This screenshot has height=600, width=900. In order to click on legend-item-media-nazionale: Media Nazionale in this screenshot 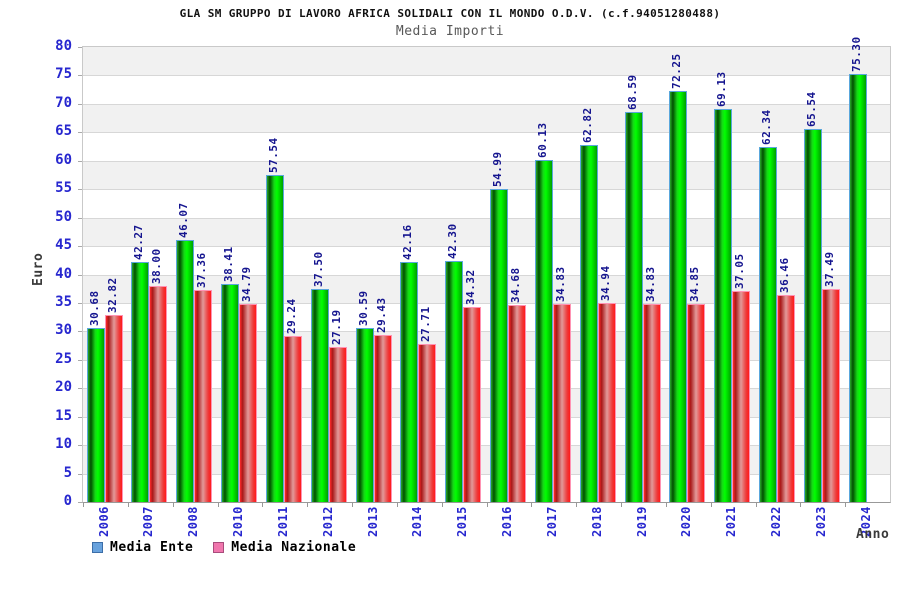, I will do `click(284, 547)`.